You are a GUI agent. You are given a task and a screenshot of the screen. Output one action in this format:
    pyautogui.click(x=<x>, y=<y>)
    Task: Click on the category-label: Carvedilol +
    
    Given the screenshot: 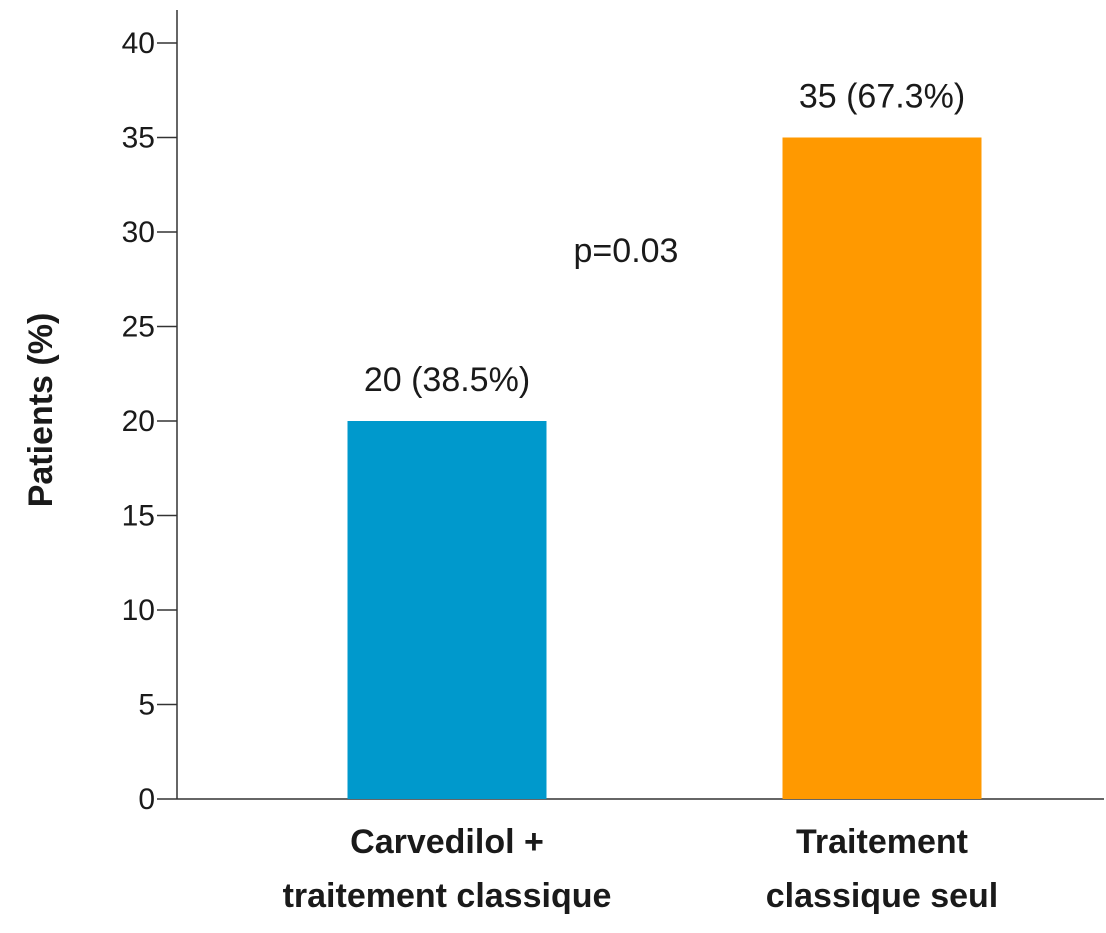 What is the action you would take?
    pyautogui.click(x=447, y=842)
    